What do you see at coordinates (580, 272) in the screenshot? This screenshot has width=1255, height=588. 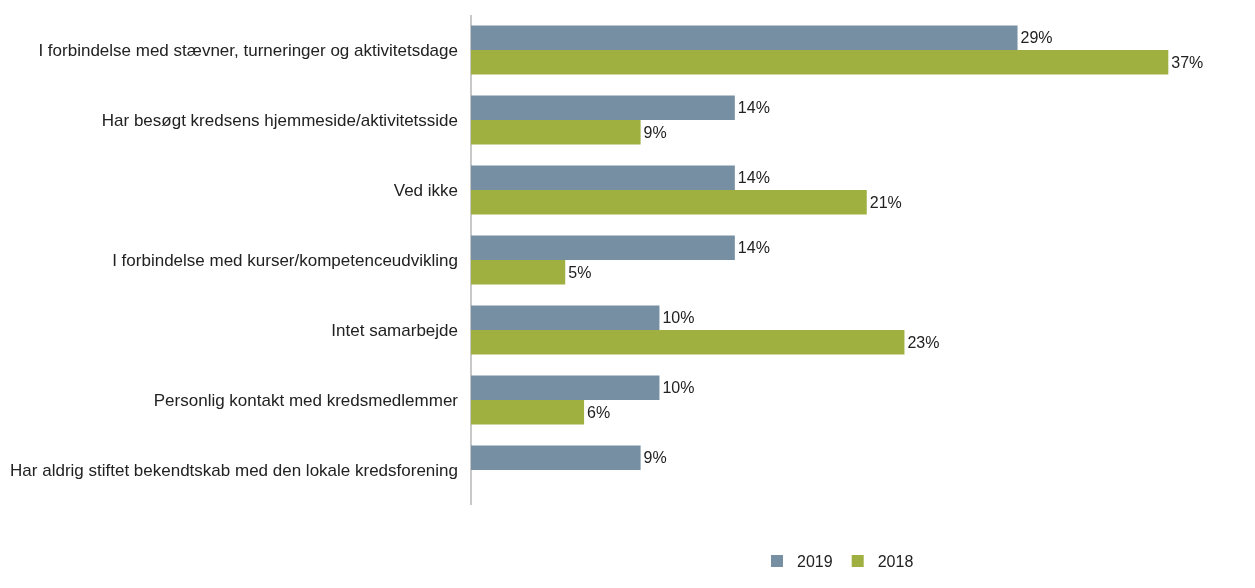 I see `data-label: 5%` at bounding box center [580, 272].